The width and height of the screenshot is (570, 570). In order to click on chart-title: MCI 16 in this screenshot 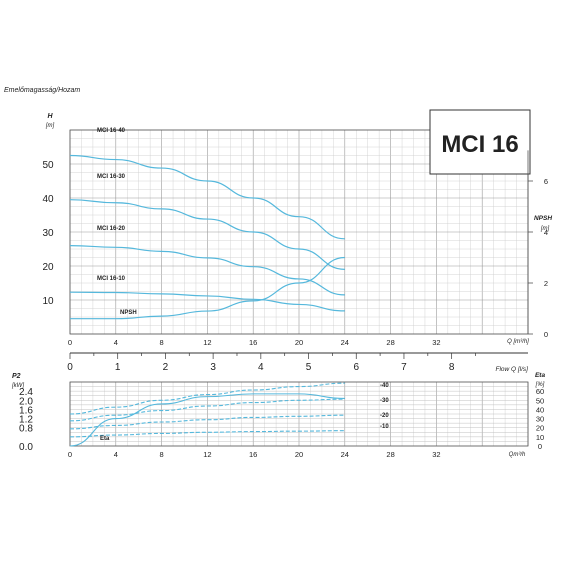, I will do `click(479, 144)`.